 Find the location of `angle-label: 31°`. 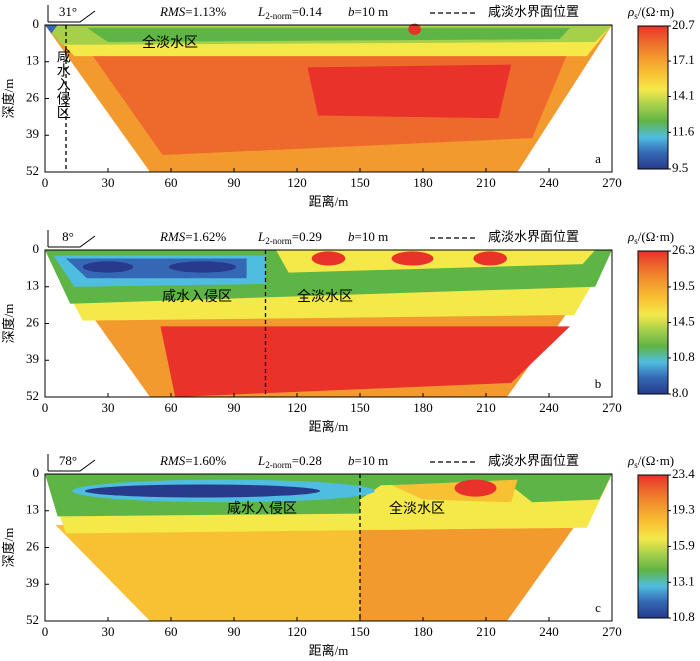

angle-label: 31° is located at coordinates (68, 11).